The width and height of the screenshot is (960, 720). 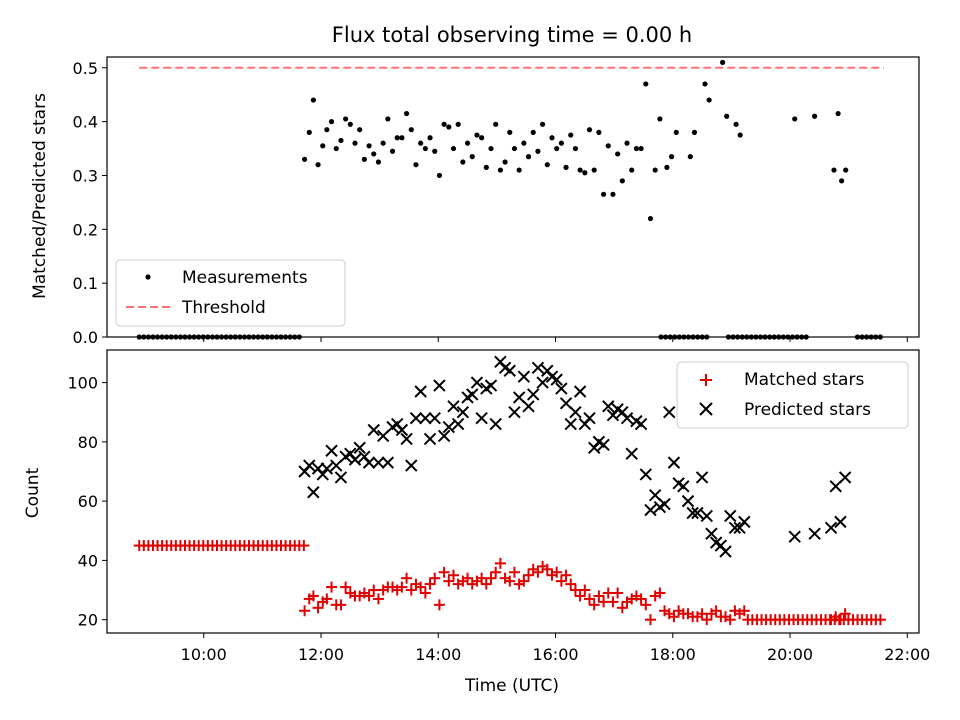 What do you see at coordinates (511, 686) in the screenshot?
I see `bottom-xlabel: Time (UTC)` at bounding box center [511, 686].